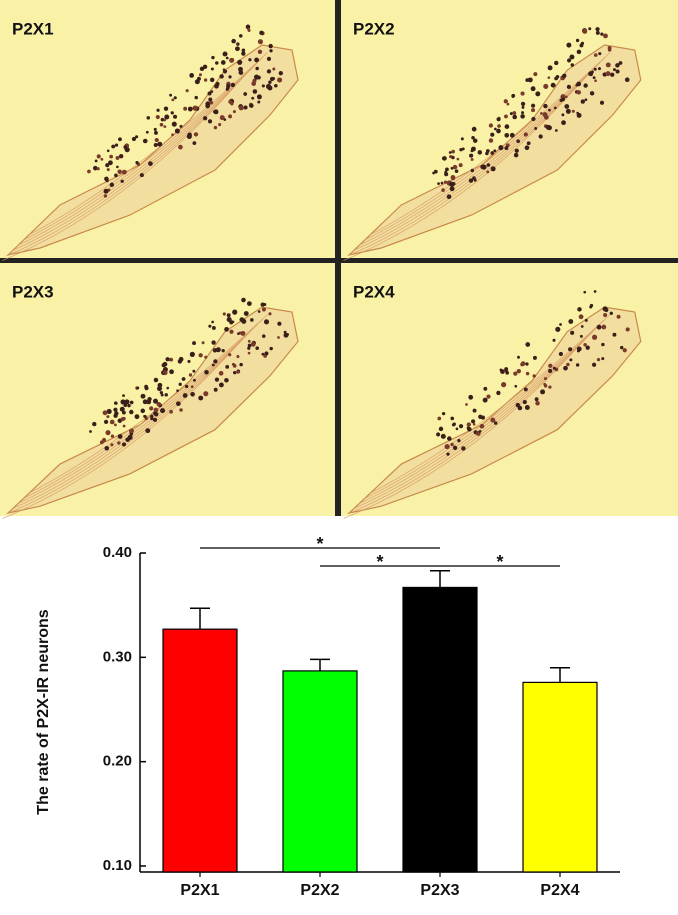 Image resolution: width=678 pixels, height=915 pixels. Describe the element at coordinates (559, 890) in the screenshot. I see `x-tick-label: P2X4` at that location.